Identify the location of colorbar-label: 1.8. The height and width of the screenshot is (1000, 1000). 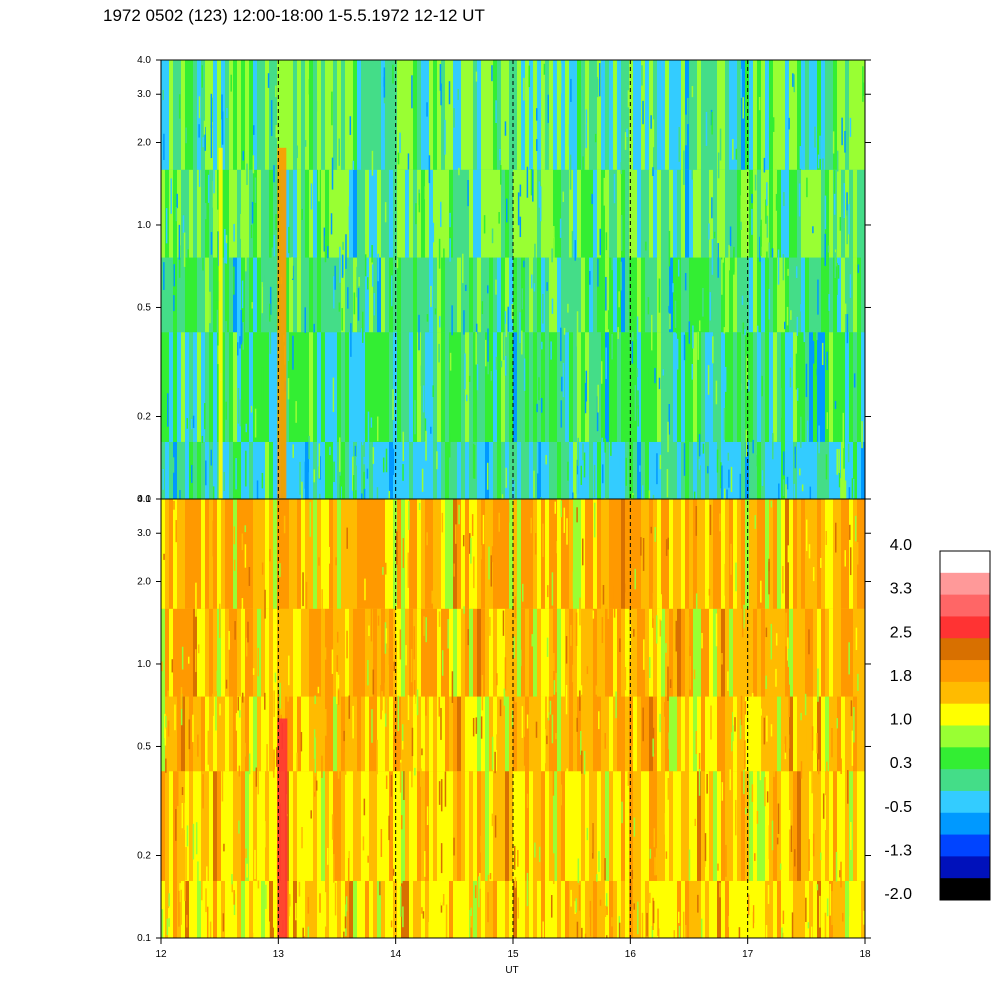
(901, 676).